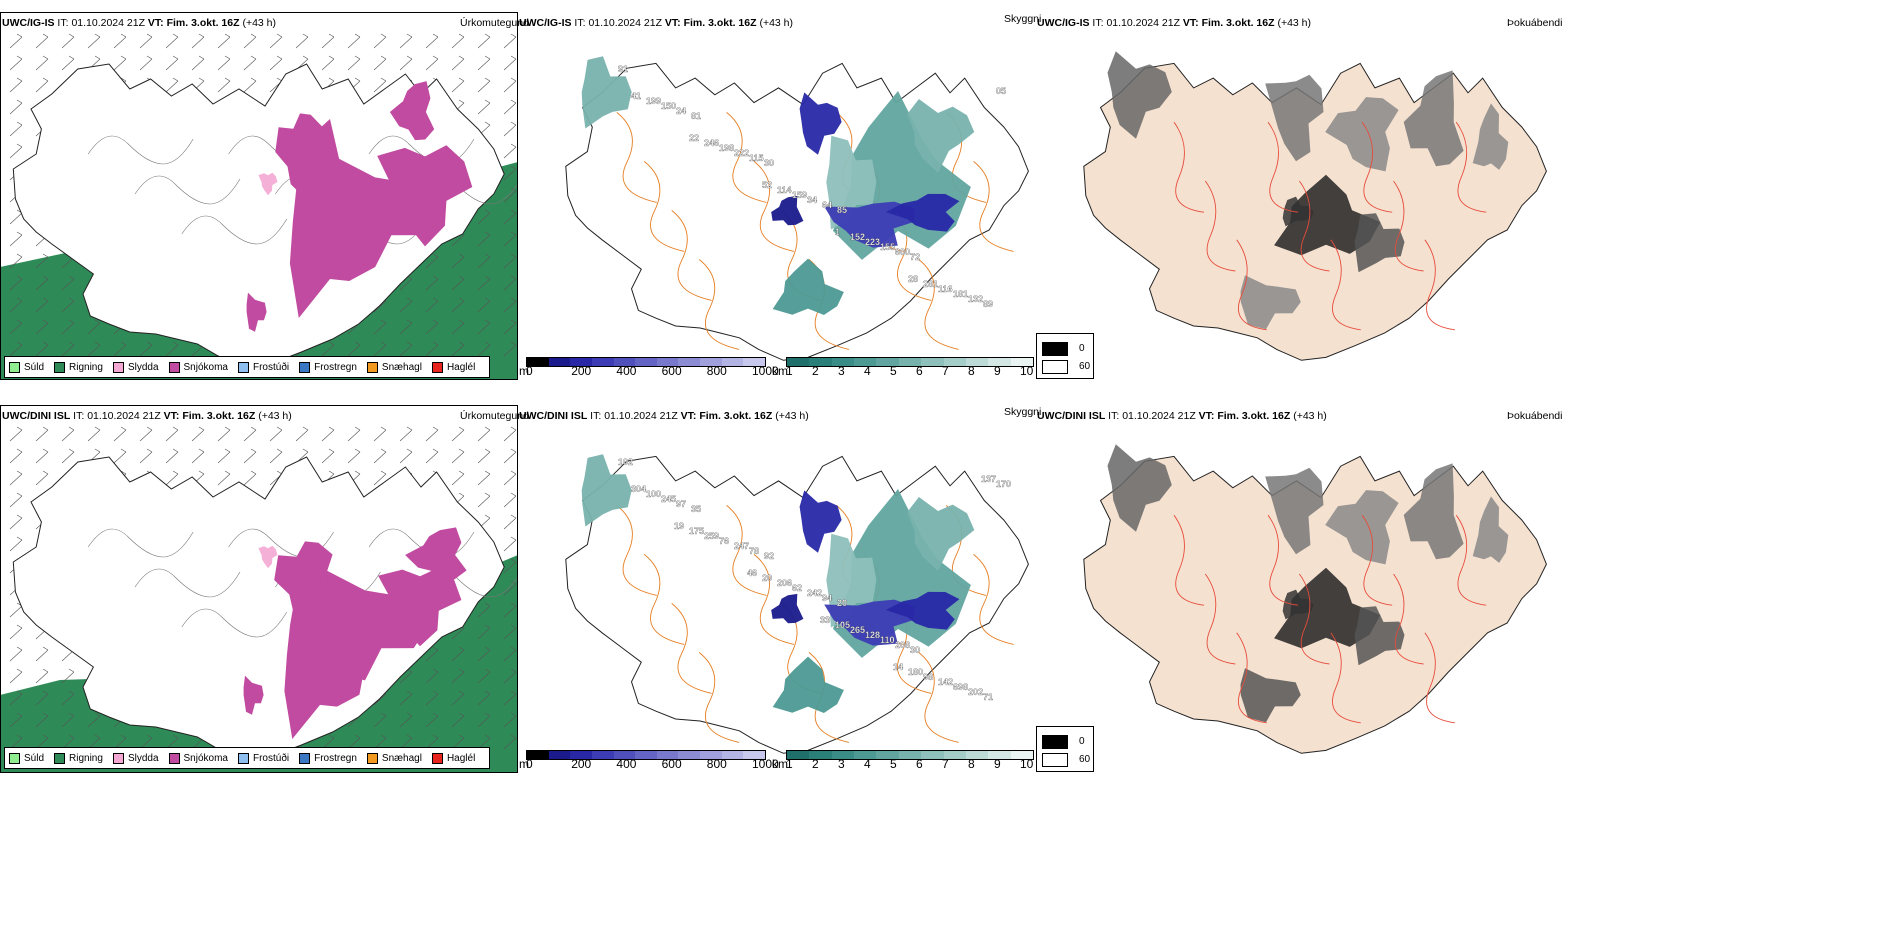  Describe the element at coordinates (26, 367) in the screenshot. I see `legend-item: Súld` at that location.